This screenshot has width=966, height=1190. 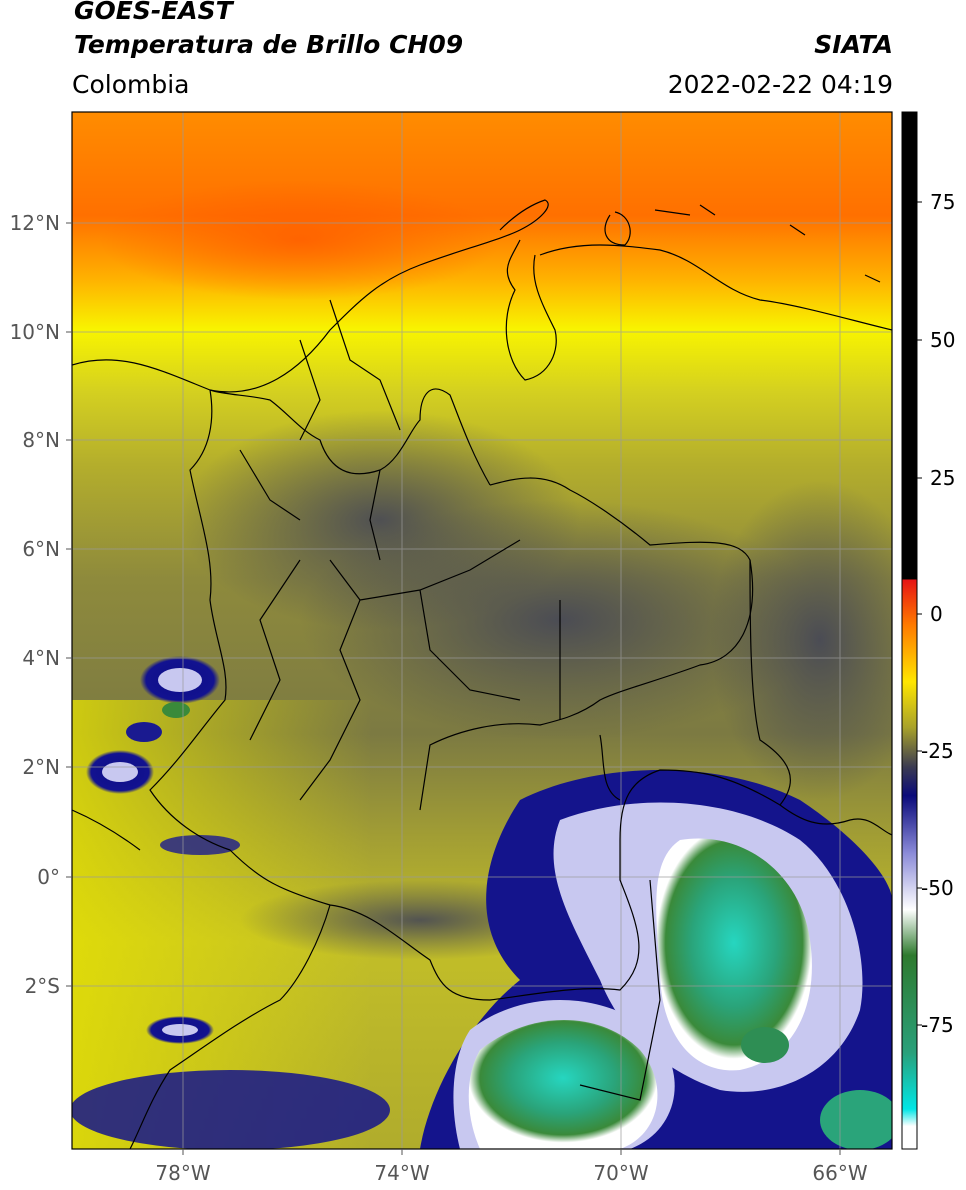 I want to click on colorbar: 75 50 25 0 -25 -50 -75, so click(x=928, y=630).